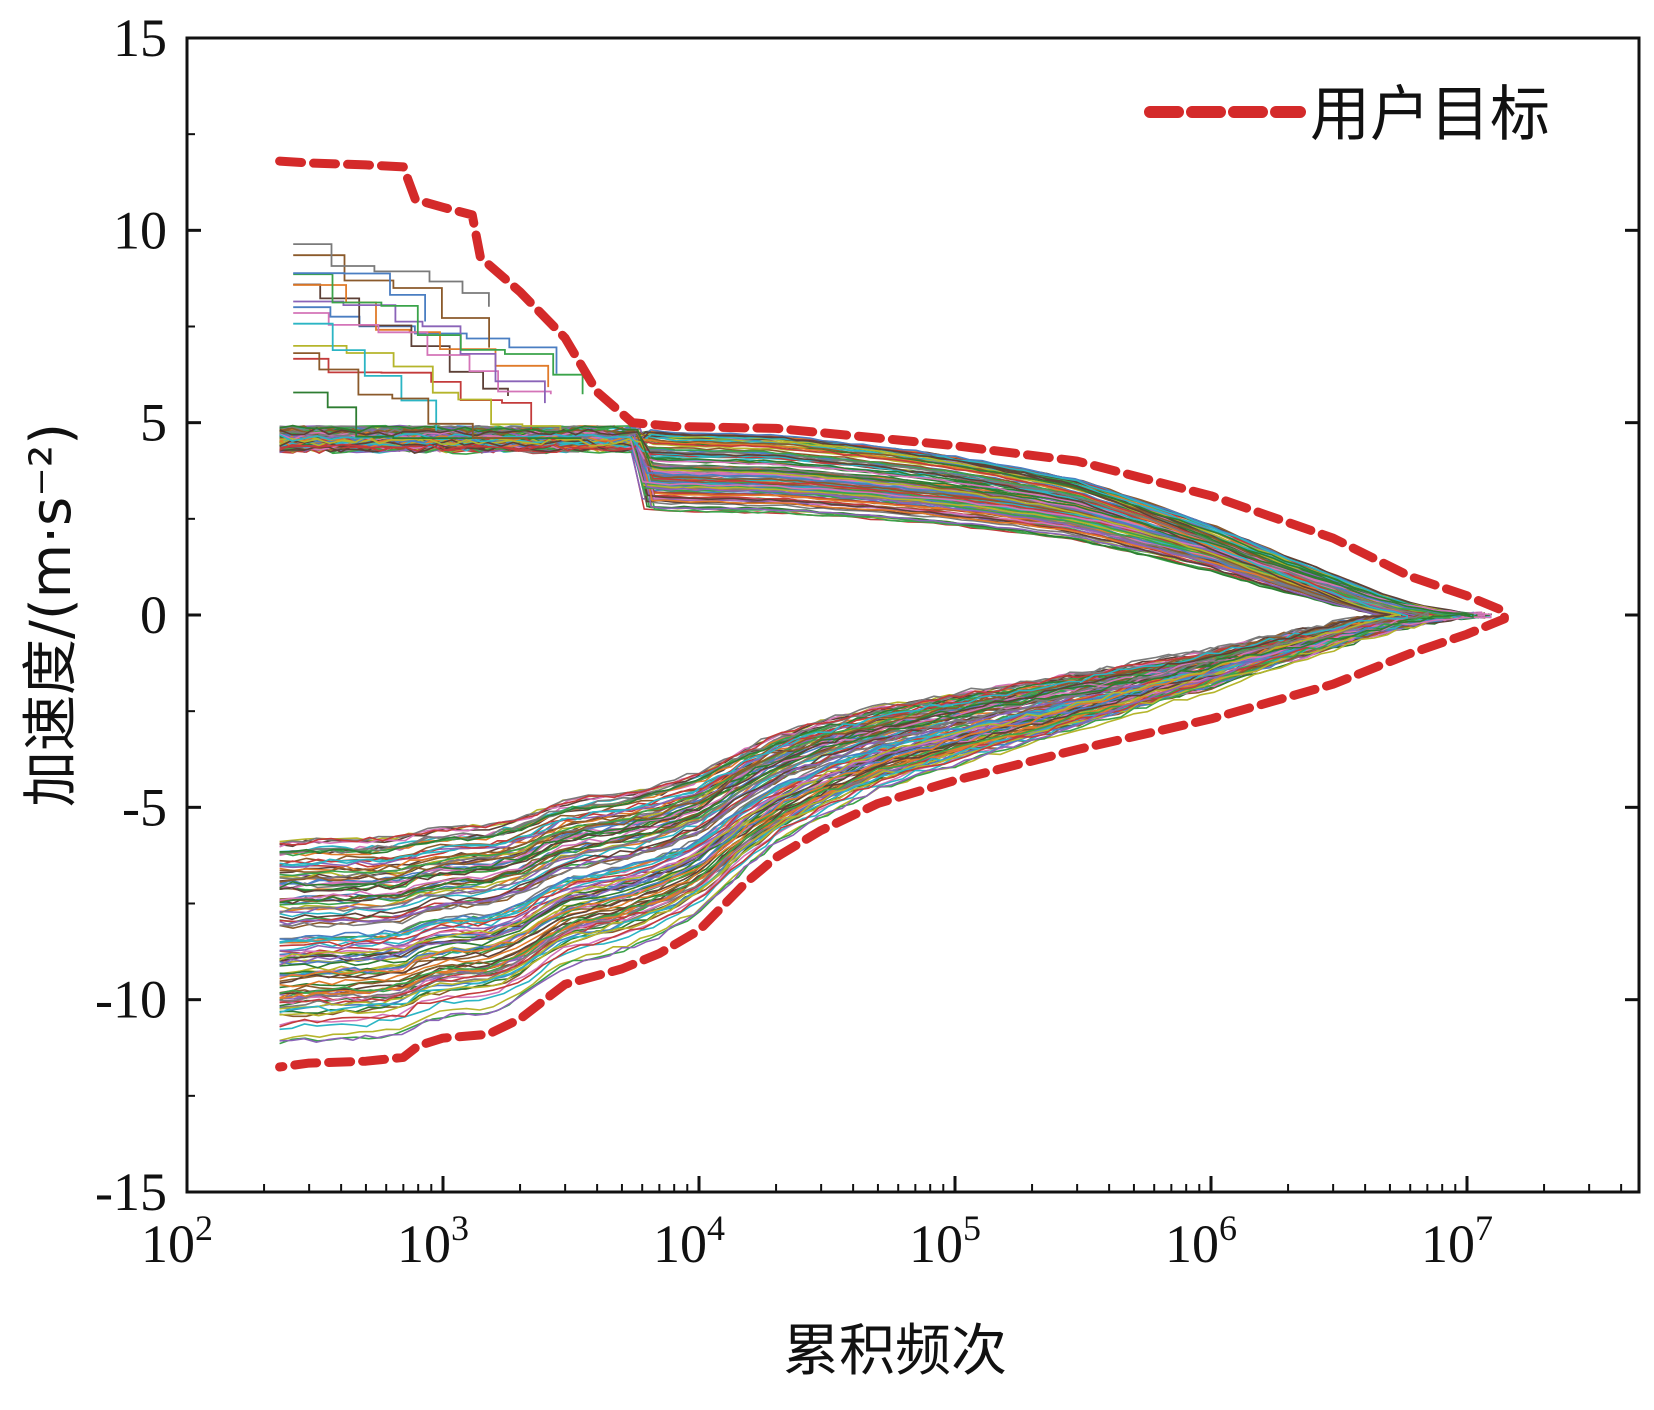  Describe the element at coordinates (895, 1351) in the screenshot. I see `x-axis-title: 累积频次` at that location.